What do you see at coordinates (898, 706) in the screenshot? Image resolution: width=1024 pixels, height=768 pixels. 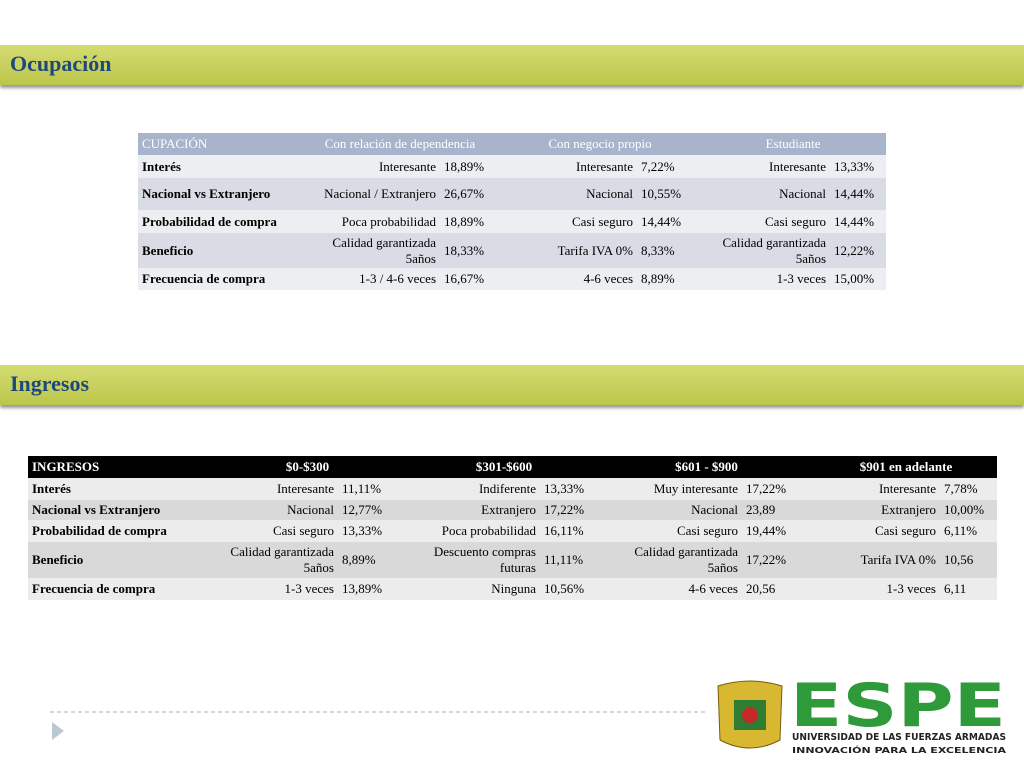 I see `logo-name: ESPE` at bounding box center [898, 706].